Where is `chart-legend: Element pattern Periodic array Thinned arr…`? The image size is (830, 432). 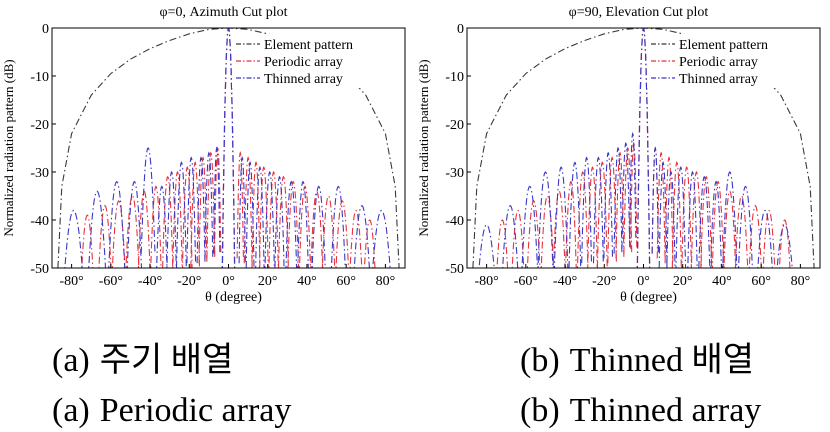
chart-legend: Element pattern Periodic array Thinned arr… is located at coordinates (733, 61).